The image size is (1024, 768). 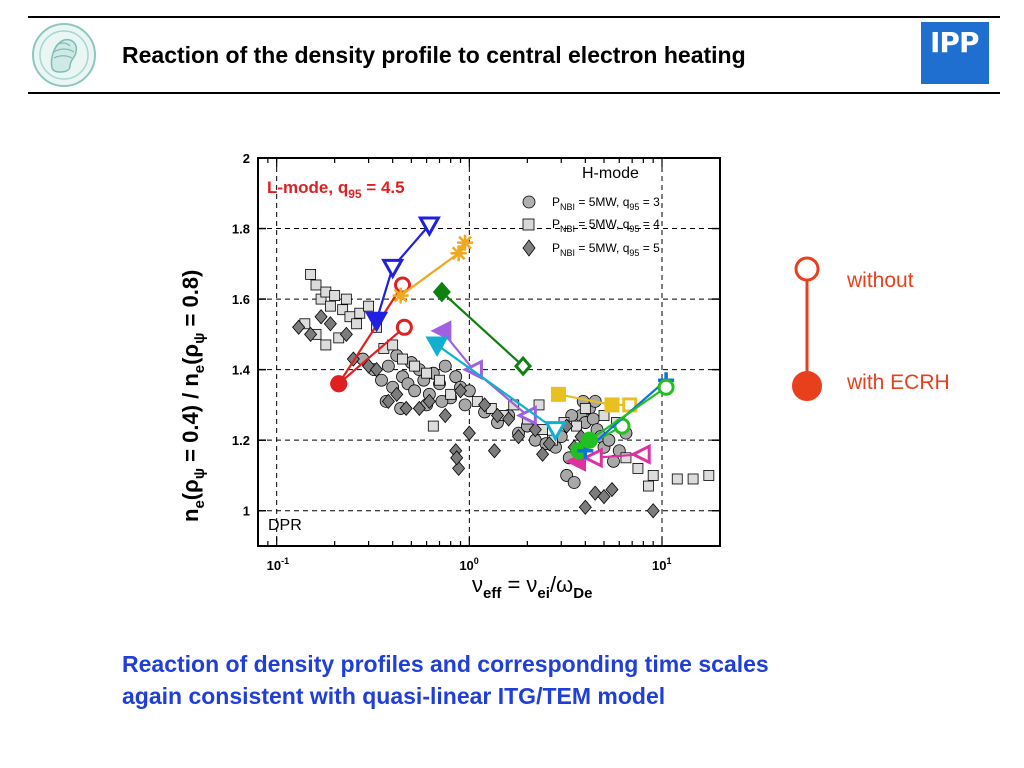 What do you see at coordinates (528, 224) in the screenshot?
I see `legend-square-marker` at bounding box center [528, 224].